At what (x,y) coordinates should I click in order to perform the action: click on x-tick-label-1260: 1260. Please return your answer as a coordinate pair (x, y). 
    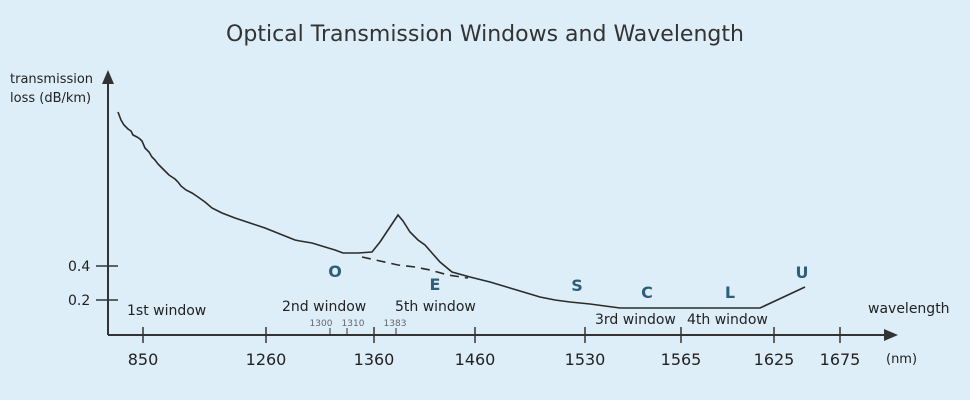
    Looking at the image, I should click on (266, 359).